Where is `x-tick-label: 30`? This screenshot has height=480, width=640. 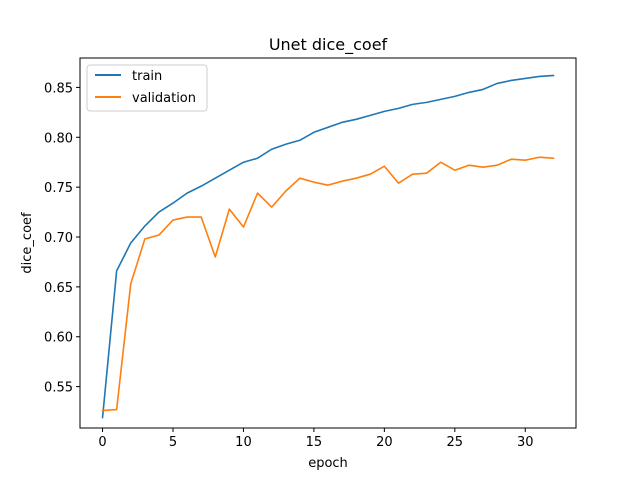
x-tick-label: 30 is located at coordinates (525, 442).